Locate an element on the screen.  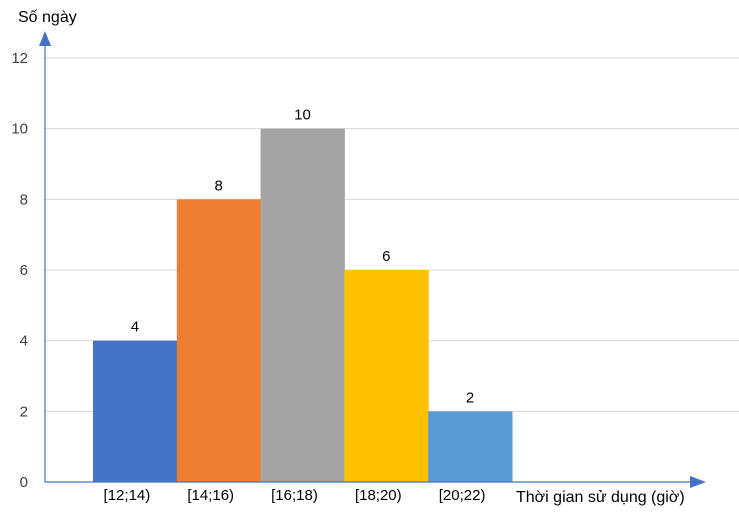
category-labels: [12;14) [14;16) [16;18) [18;20) [20;22) is located at coordinates (295, 495).